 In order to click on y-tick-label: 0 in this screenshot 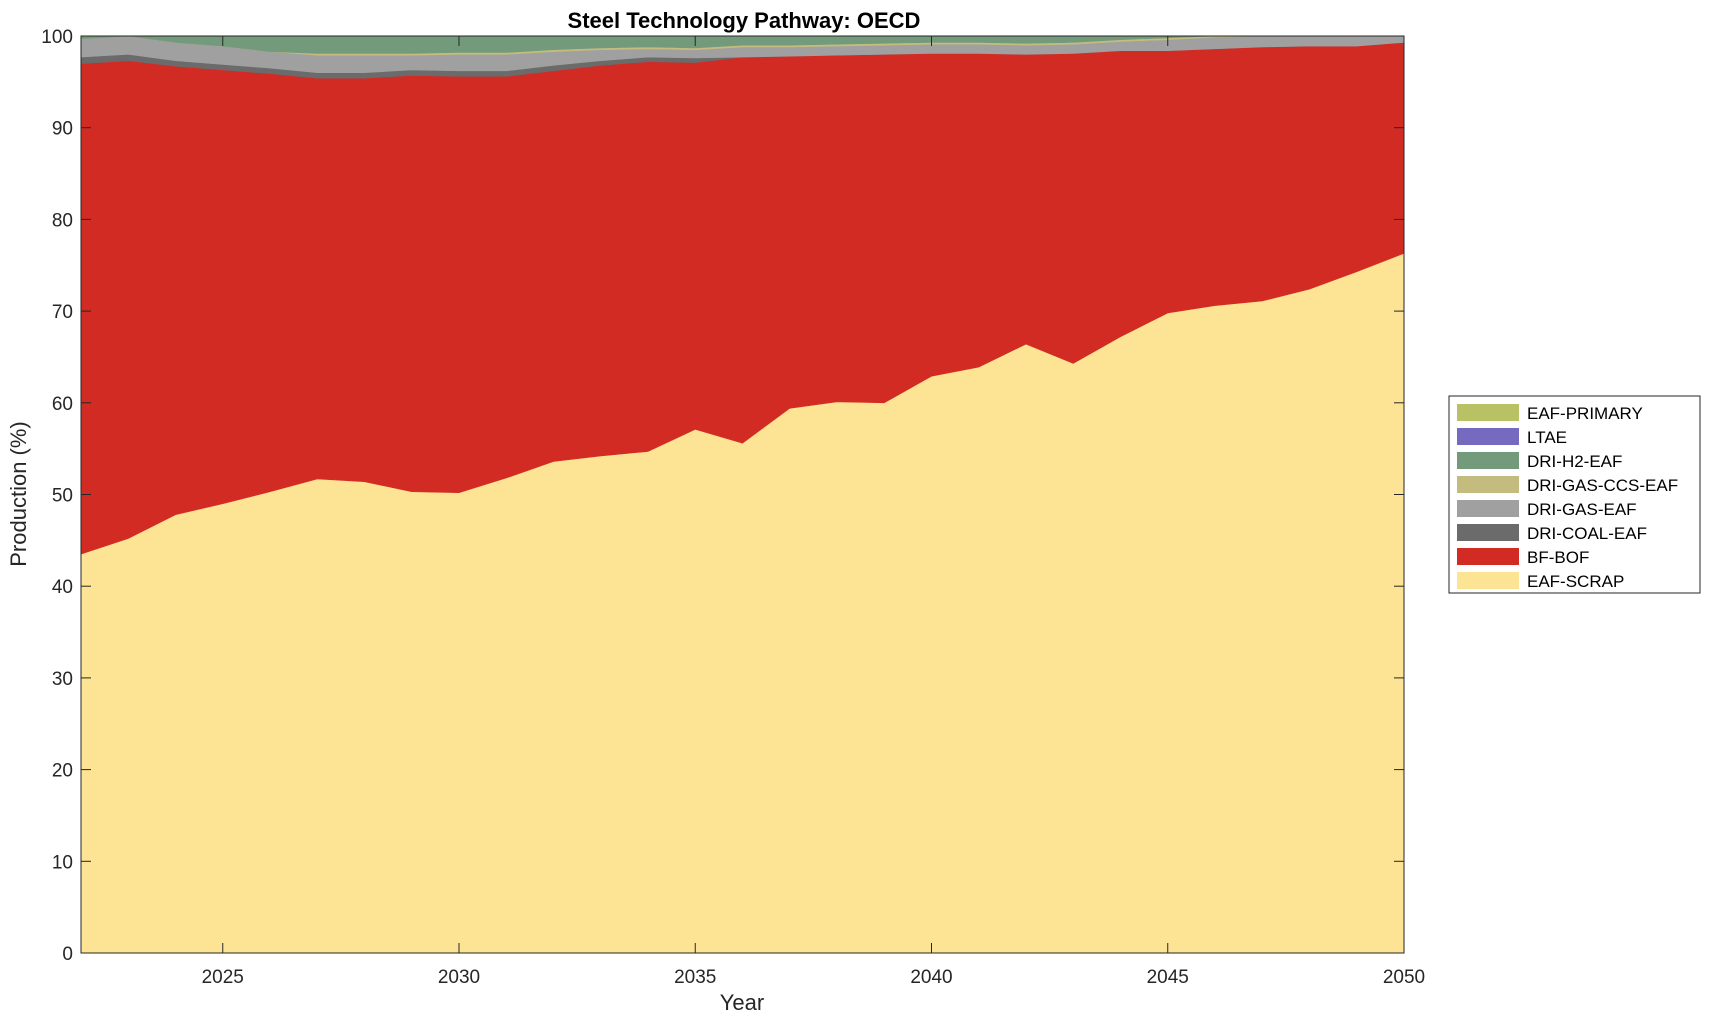, I will do `click(67, 954)`.